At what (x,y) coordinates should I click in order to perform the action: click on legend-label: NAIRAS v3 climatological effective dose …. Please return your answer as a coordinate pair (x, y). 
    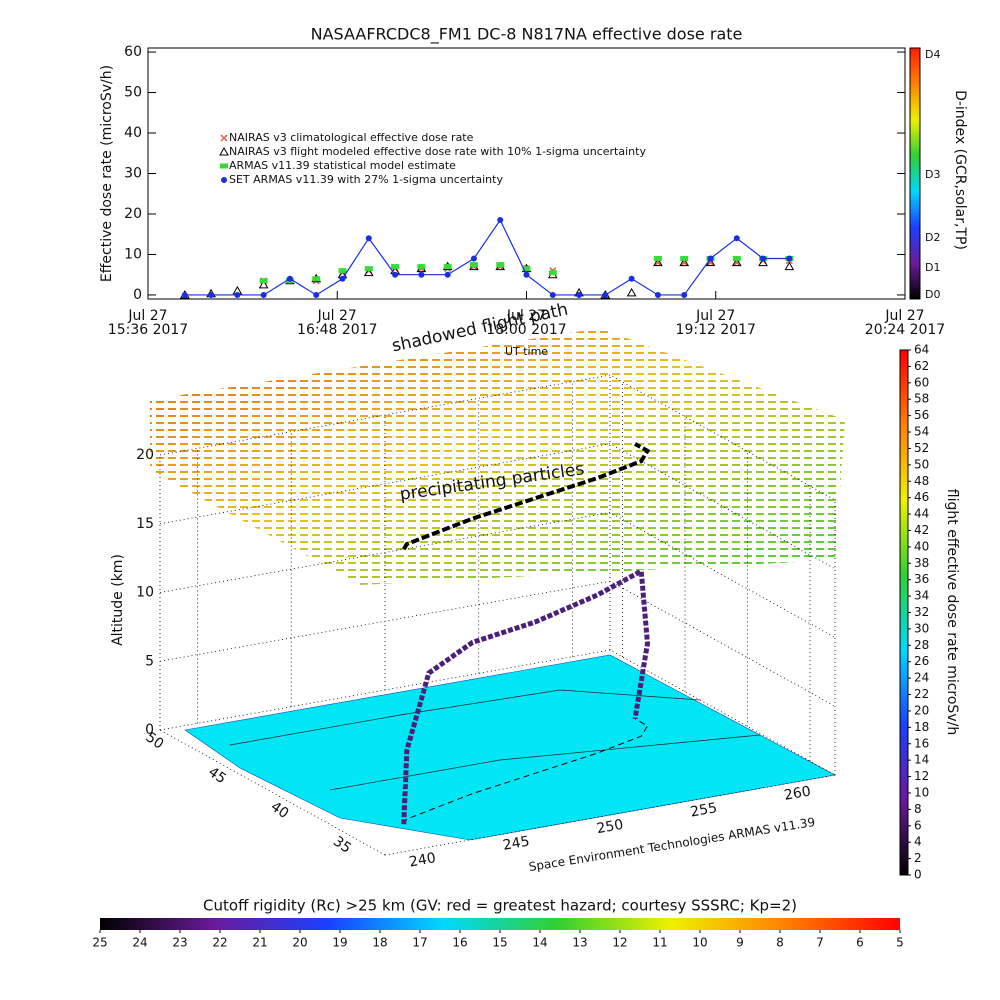
    Looking at the image, I should click on (351, 137).